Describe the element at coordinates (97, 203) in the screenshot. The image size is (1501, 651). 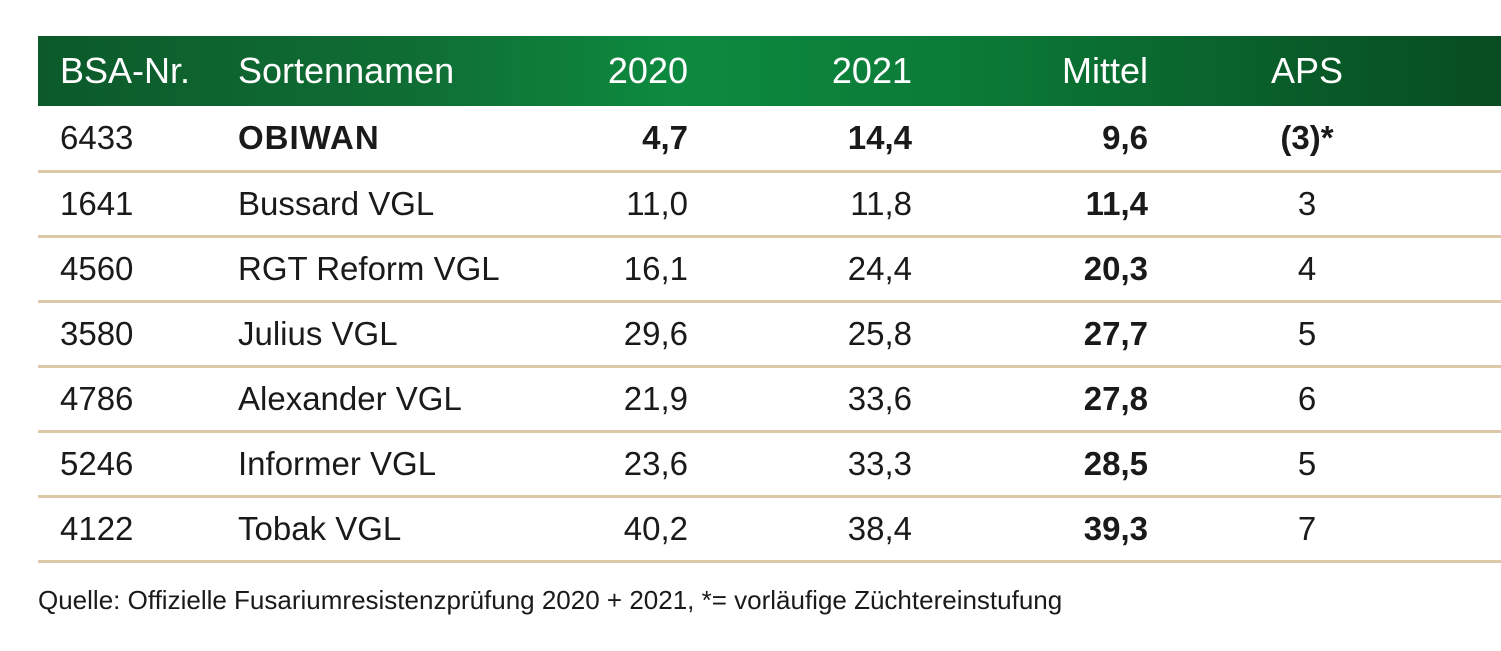
I see `cell-bsa-nr: 1641` at that location.